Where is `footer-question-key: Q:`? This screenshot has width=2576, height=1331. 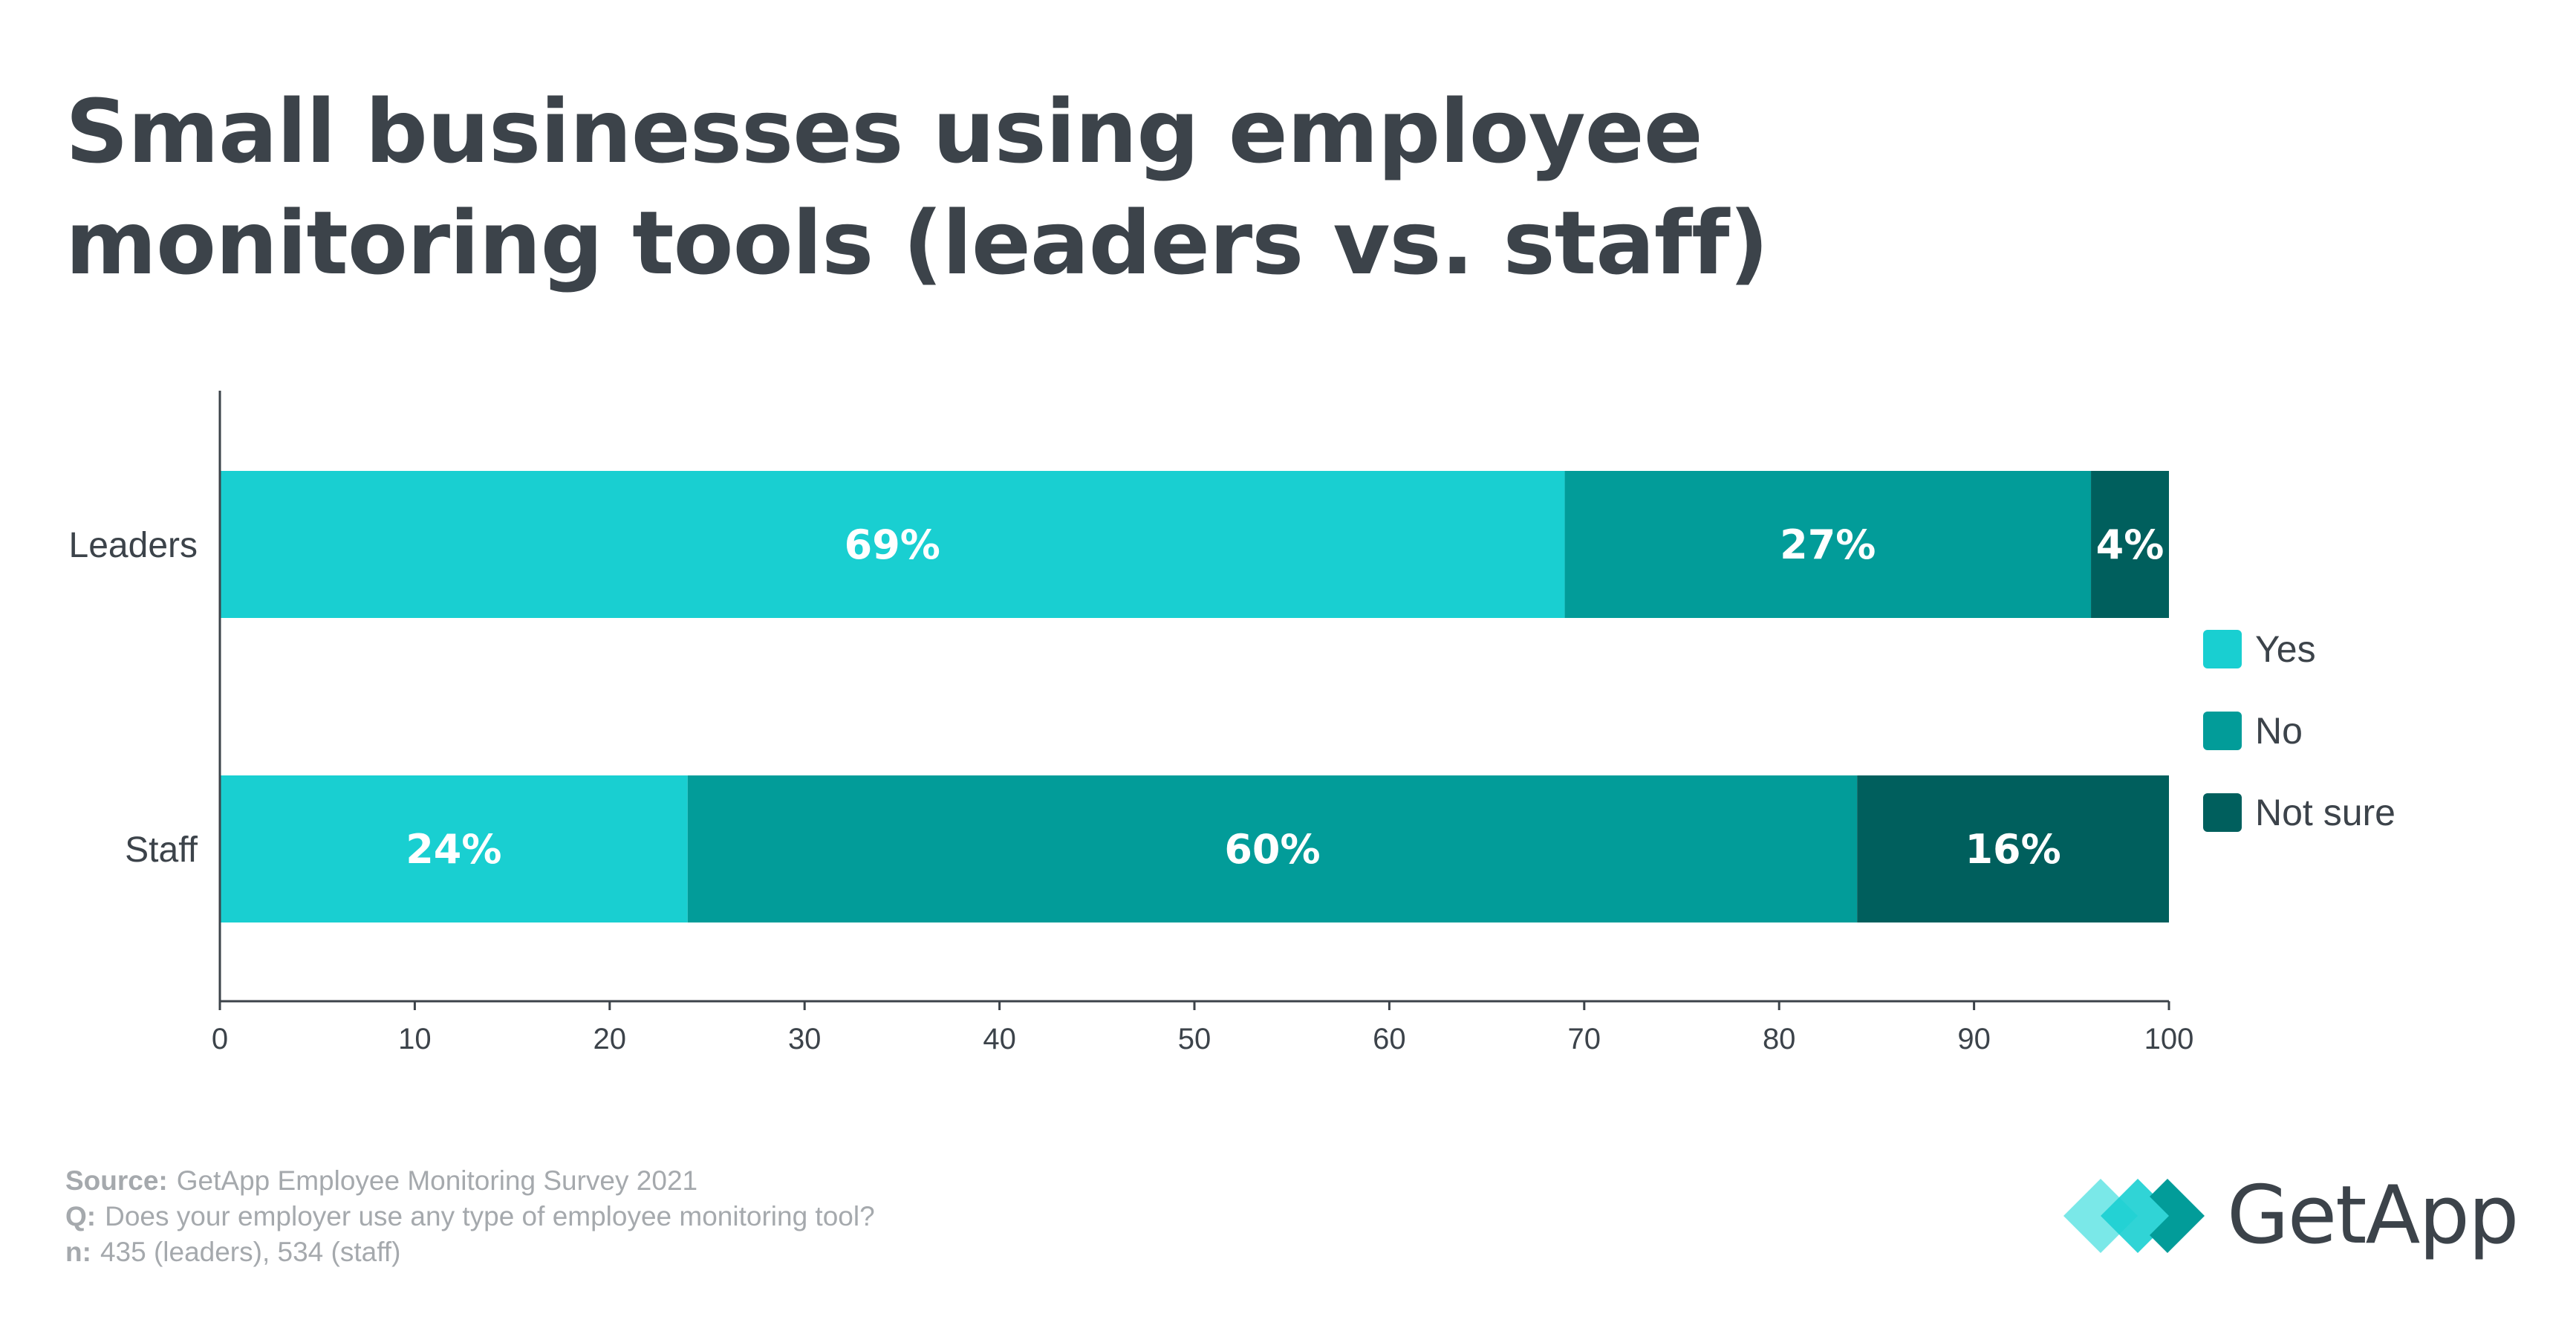 footer-question-key: Q: is located at coordinates (81, 1216).